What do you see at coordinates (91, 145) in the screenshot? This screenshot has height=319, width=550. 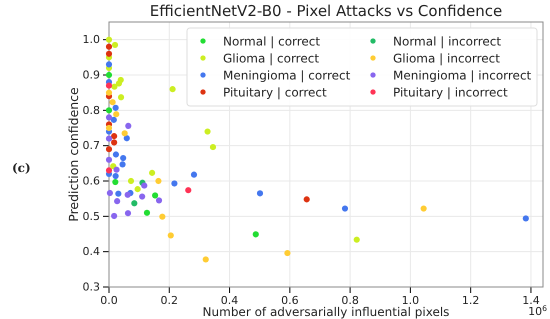 I see `y-tick-label: 0.7` at bounding box center [91, 145].